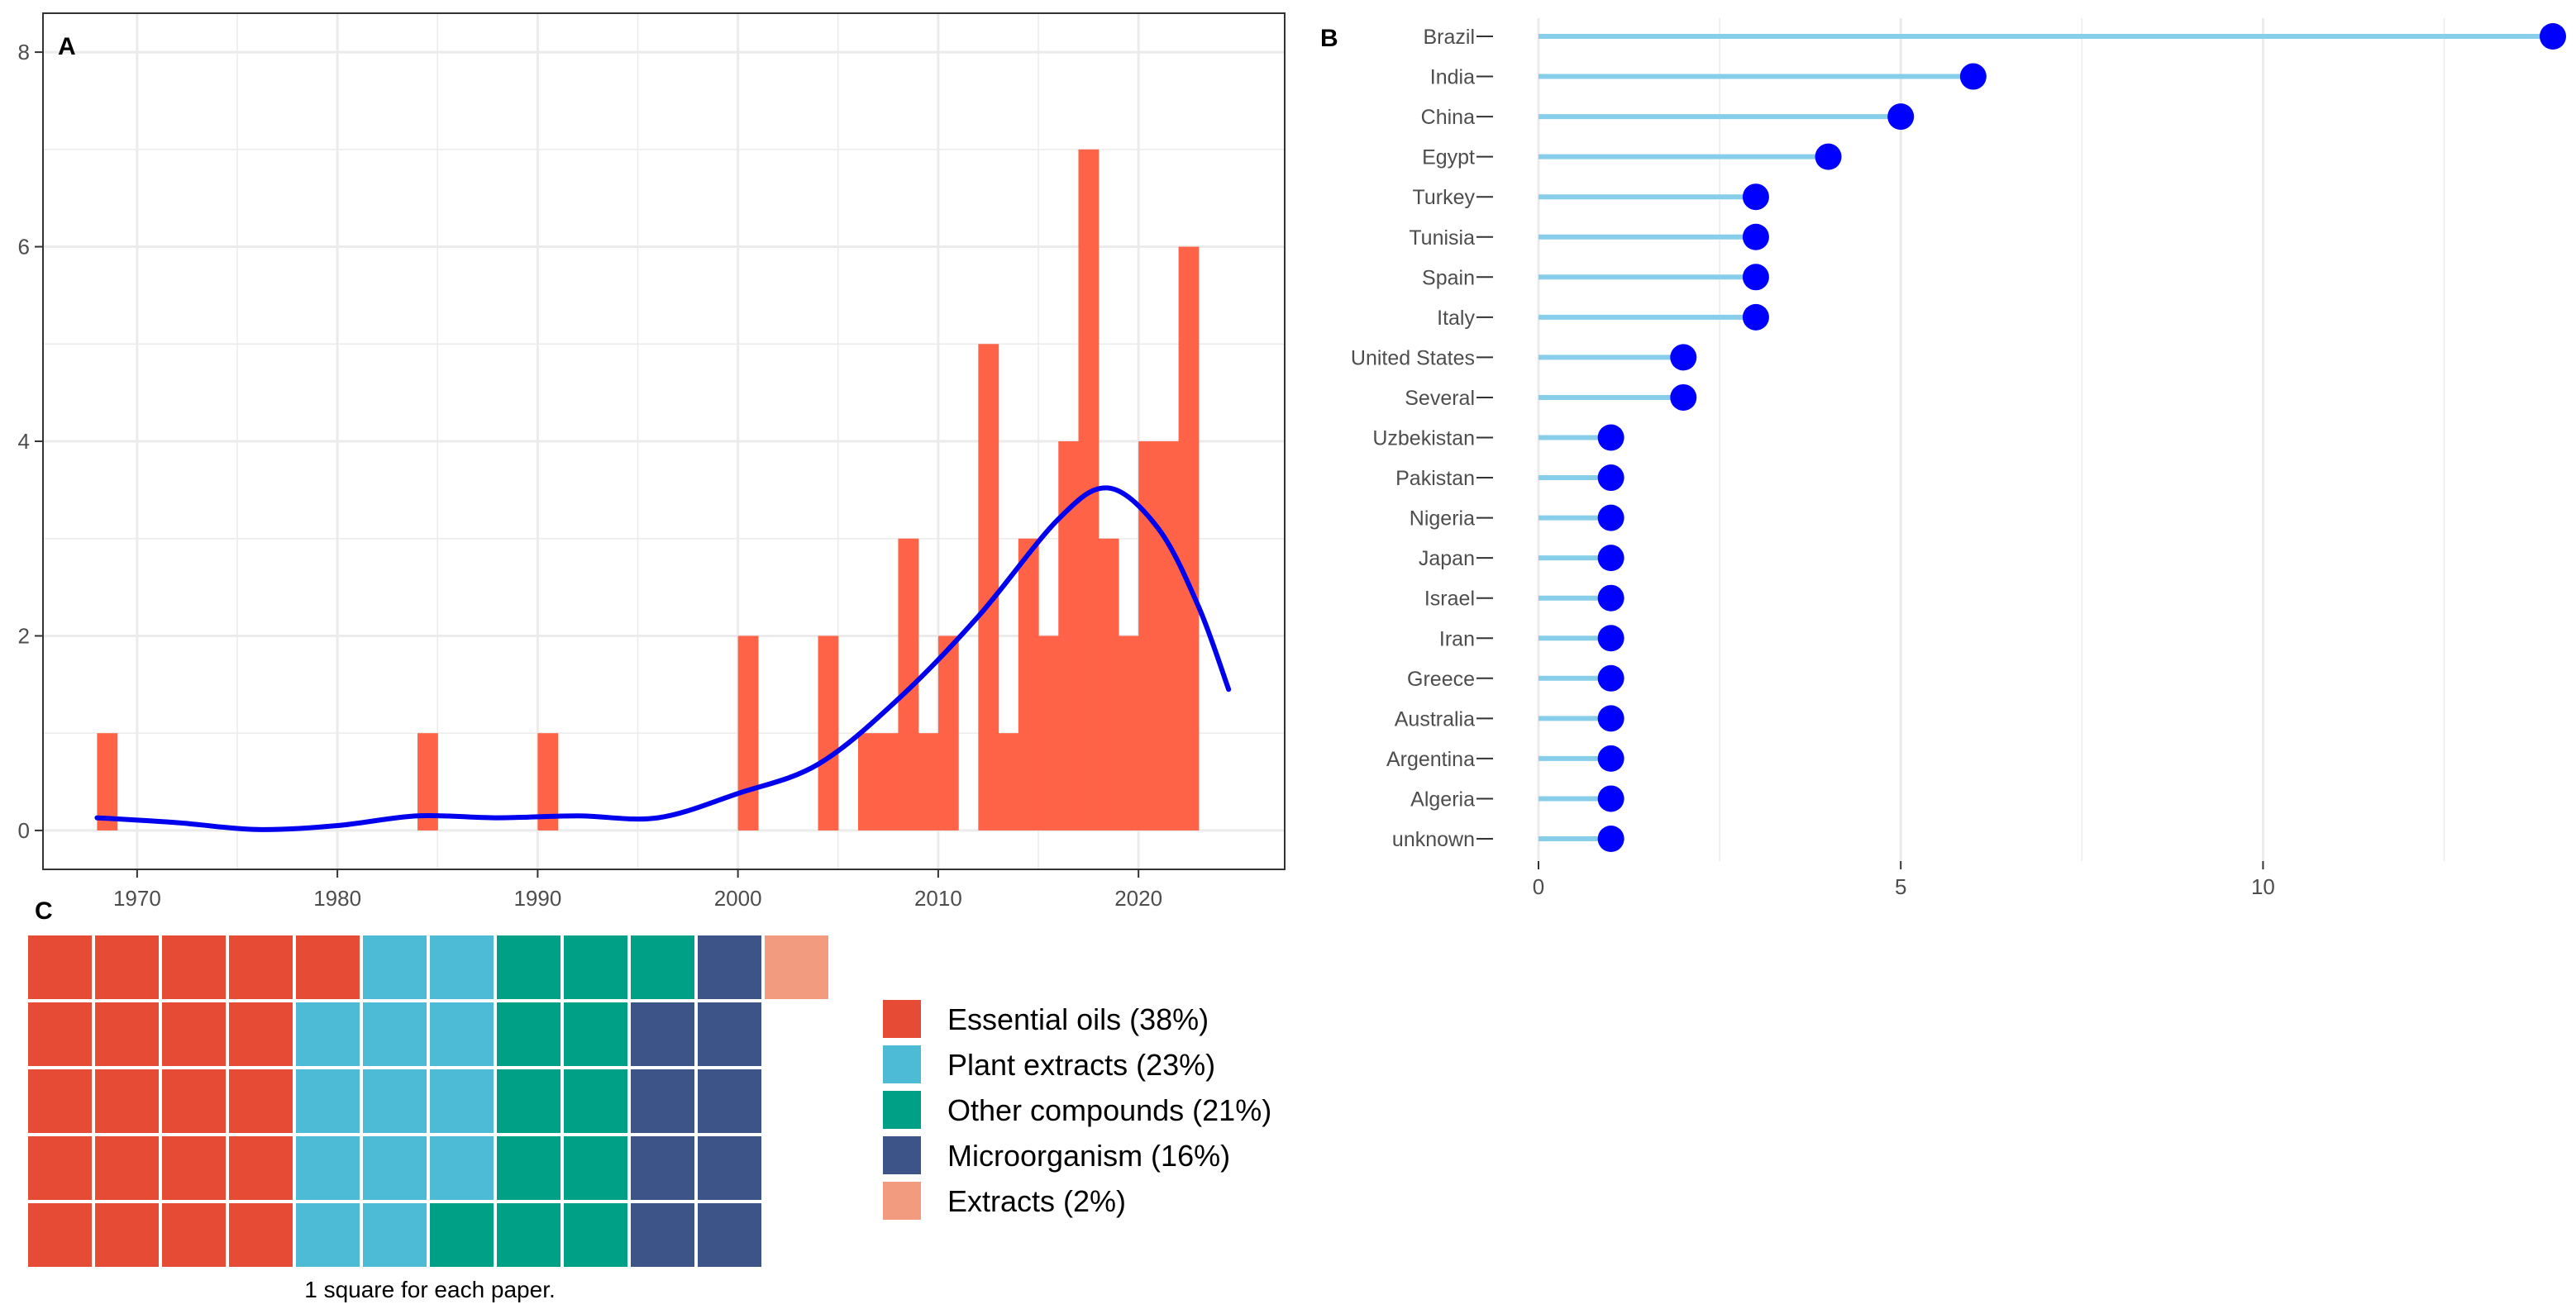 The height and width of the screenshot is (1309, 2576). I want to click on x-tick-label: 1980, so click(337, 898).